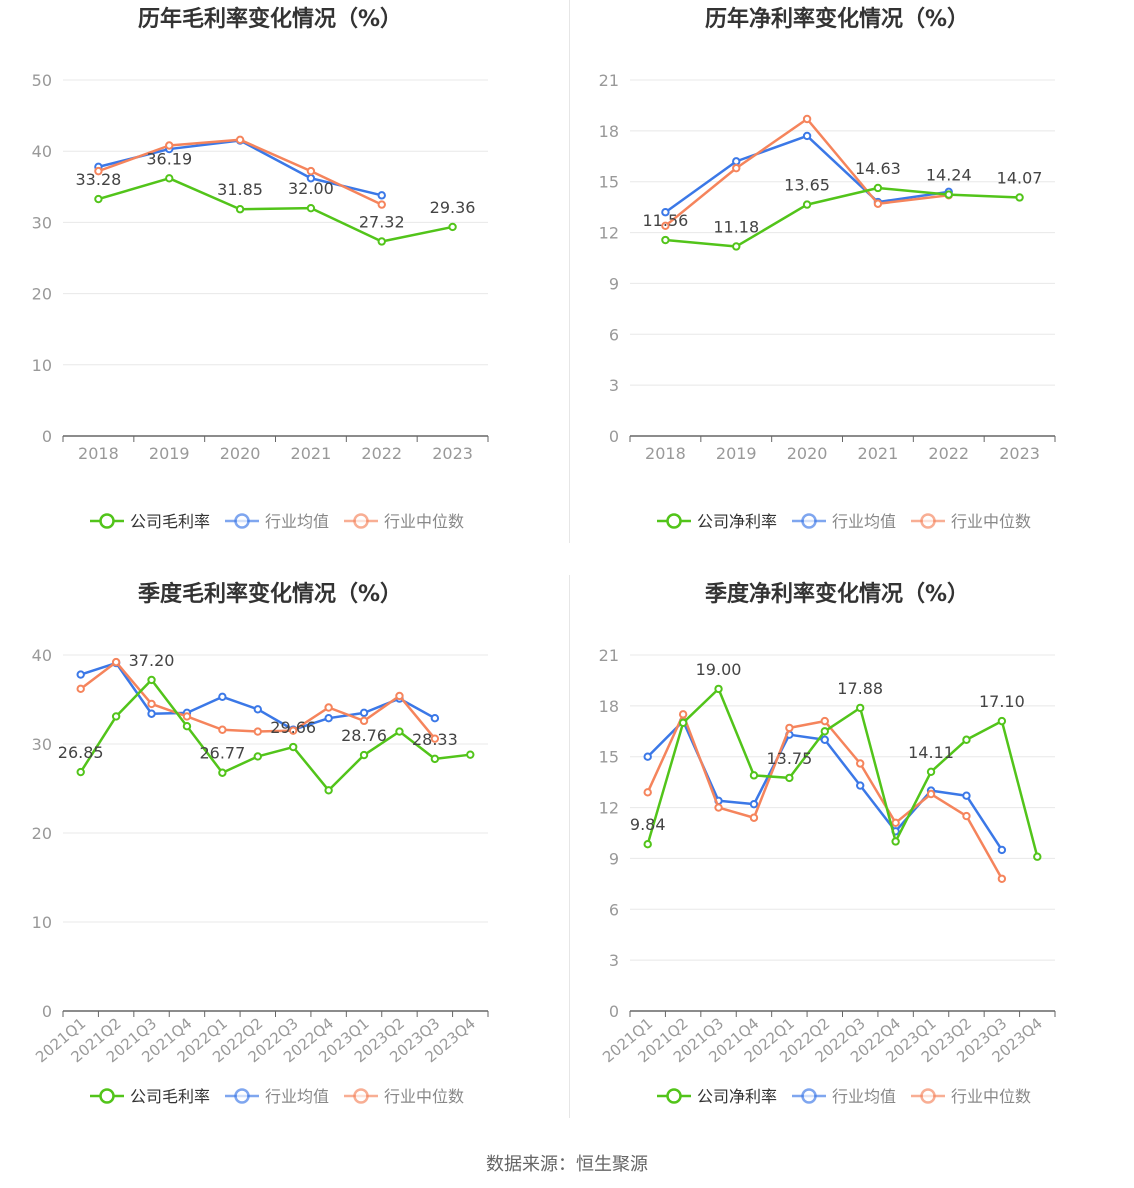 Image resolution: width=1134 pixels, height=1188 pixels. What do you see at coordinates (569, 846) in the screenshot?
I see `divider-bottom` at bounding box center [569, 846].